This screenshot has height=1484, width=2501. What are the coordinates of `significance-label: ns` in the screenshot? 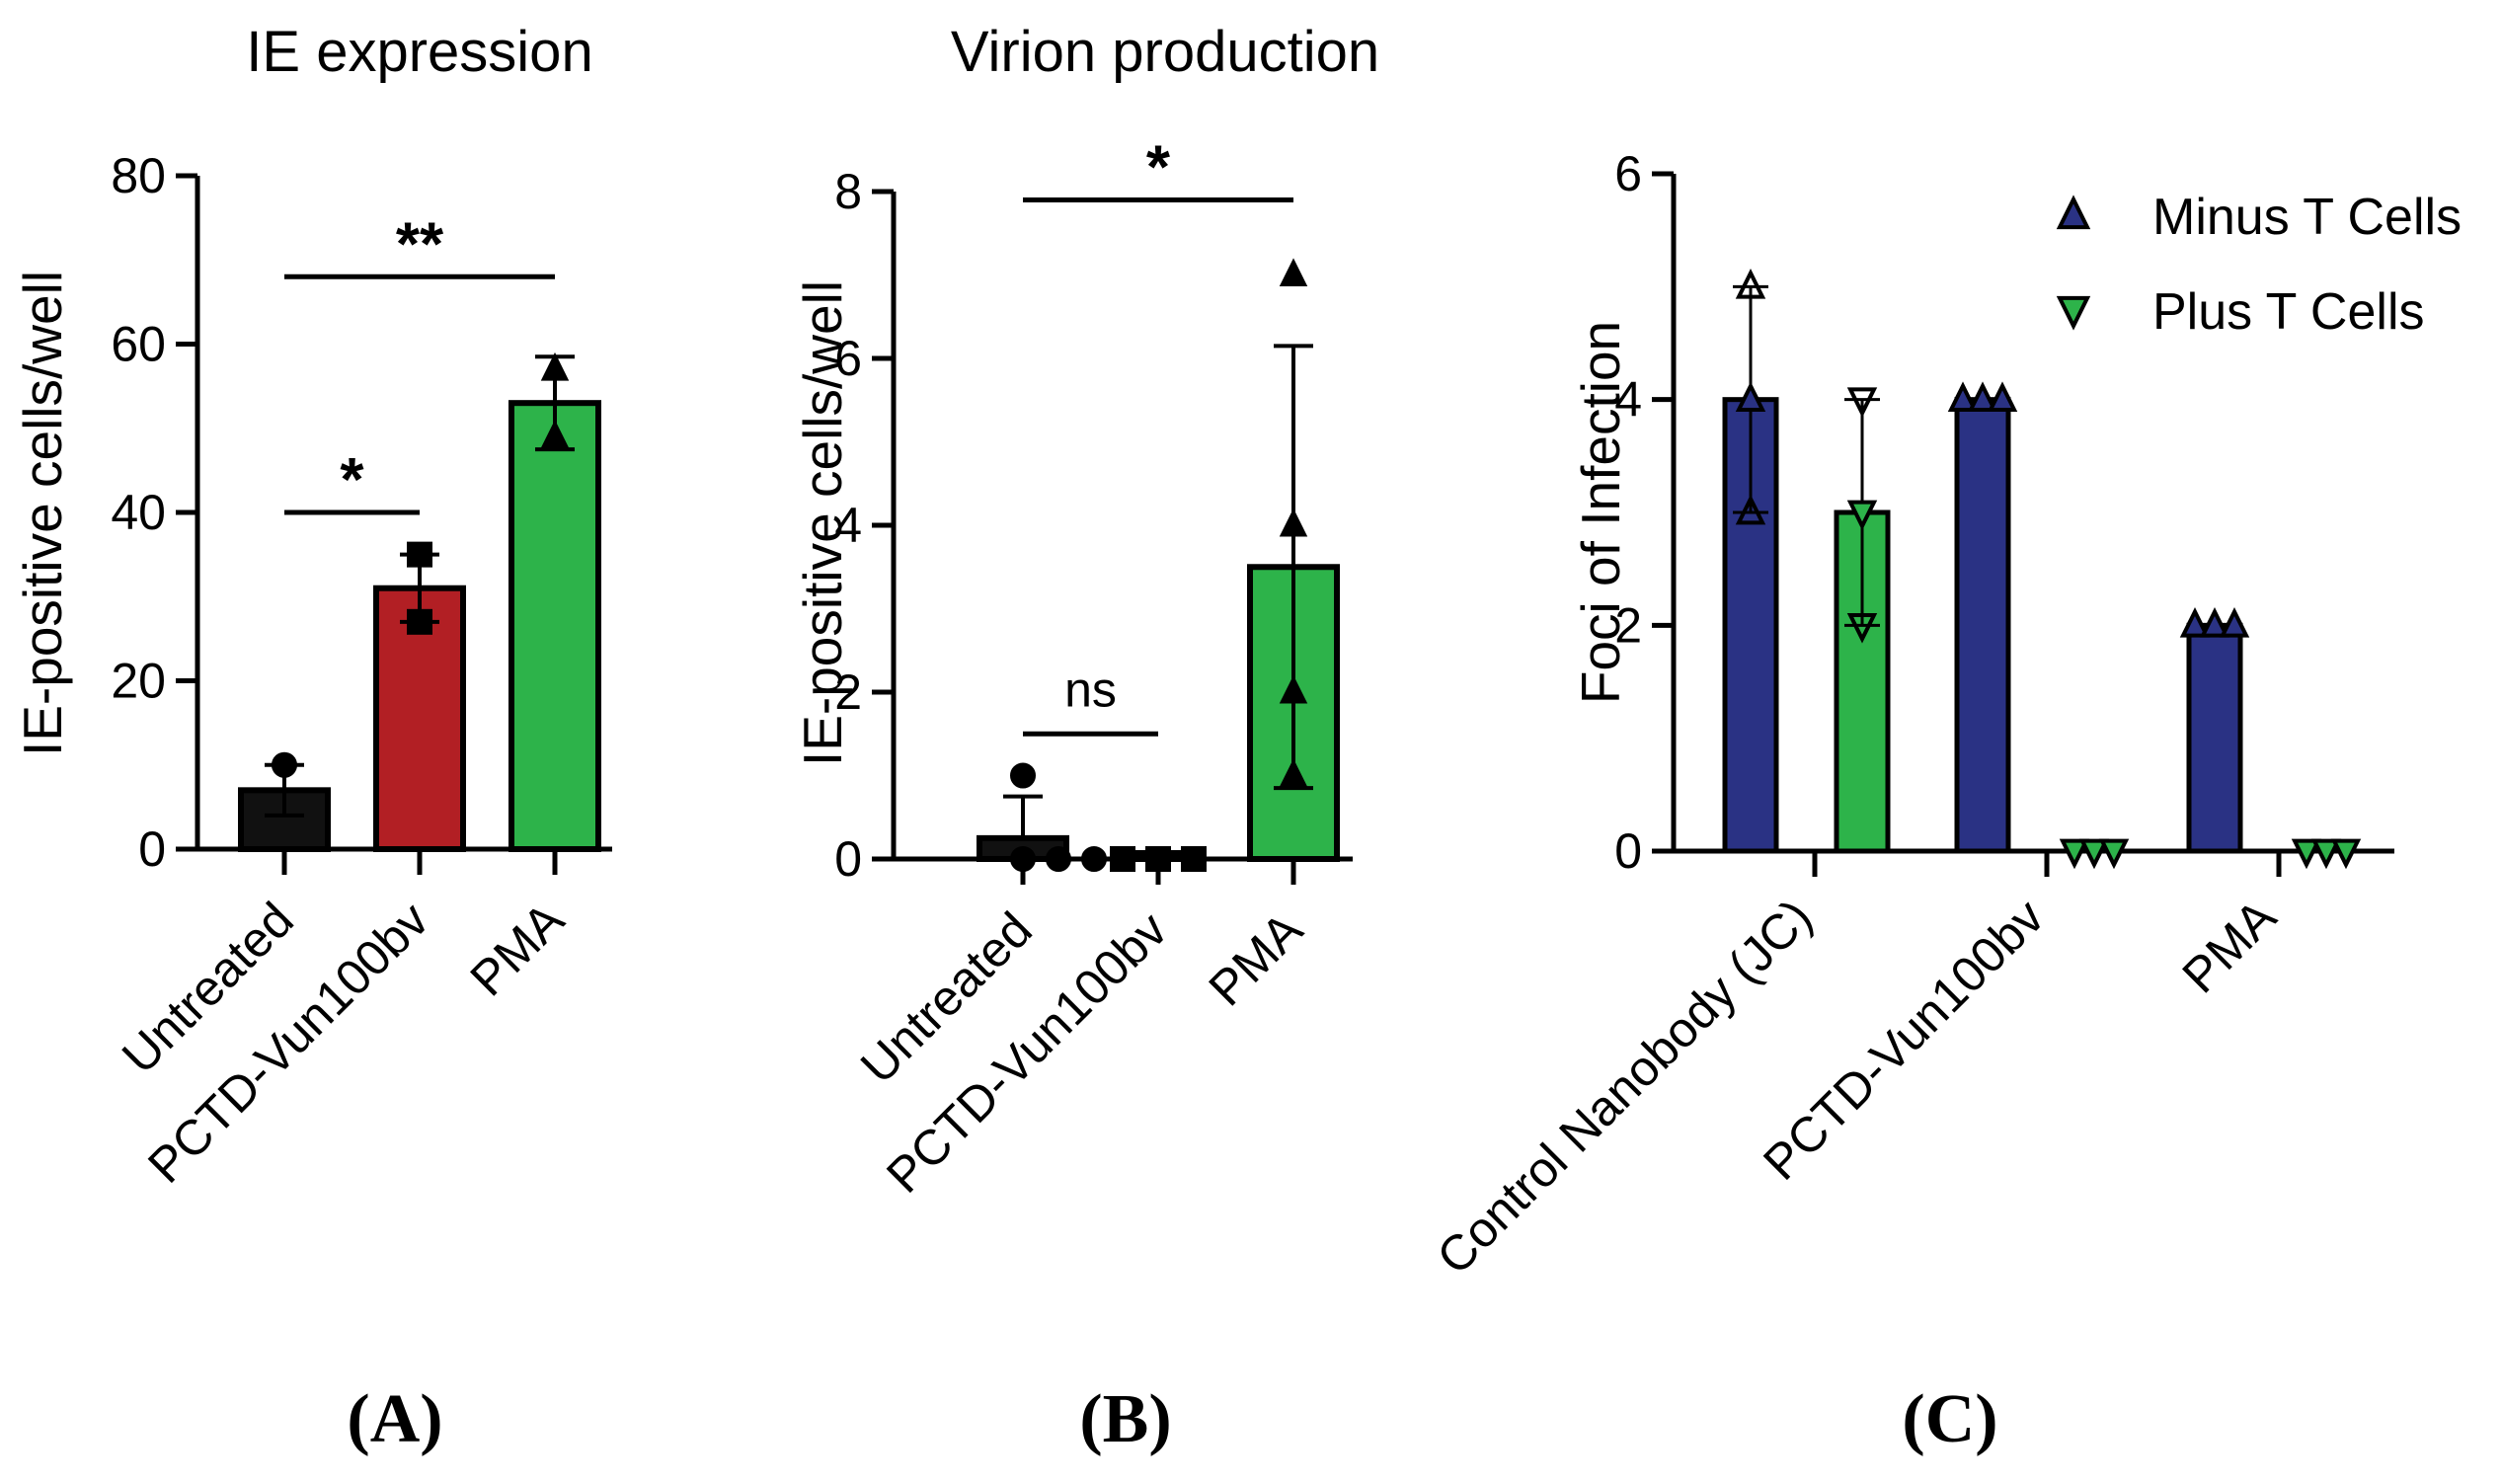 It's located at (1090, 689).